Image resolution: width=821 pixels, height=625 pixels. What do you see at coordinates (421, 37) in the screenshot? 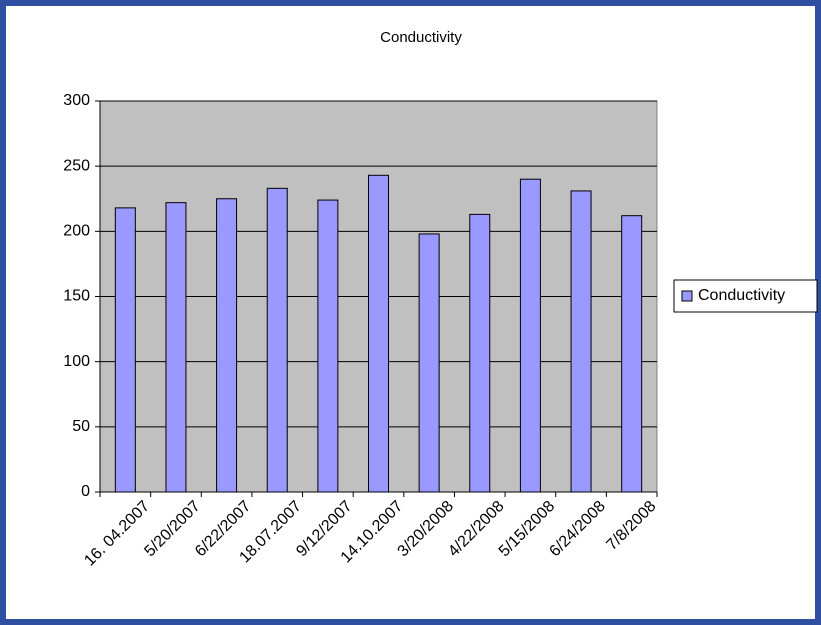
I see `chart-title: Conductivity` at bounding box center [421, 37].